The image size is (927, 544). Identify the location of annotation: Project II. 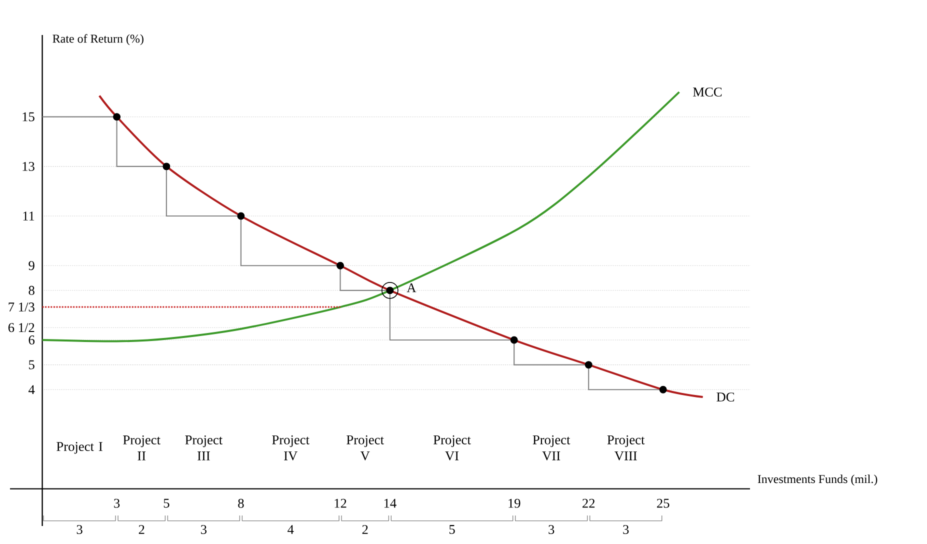
(141, 447).